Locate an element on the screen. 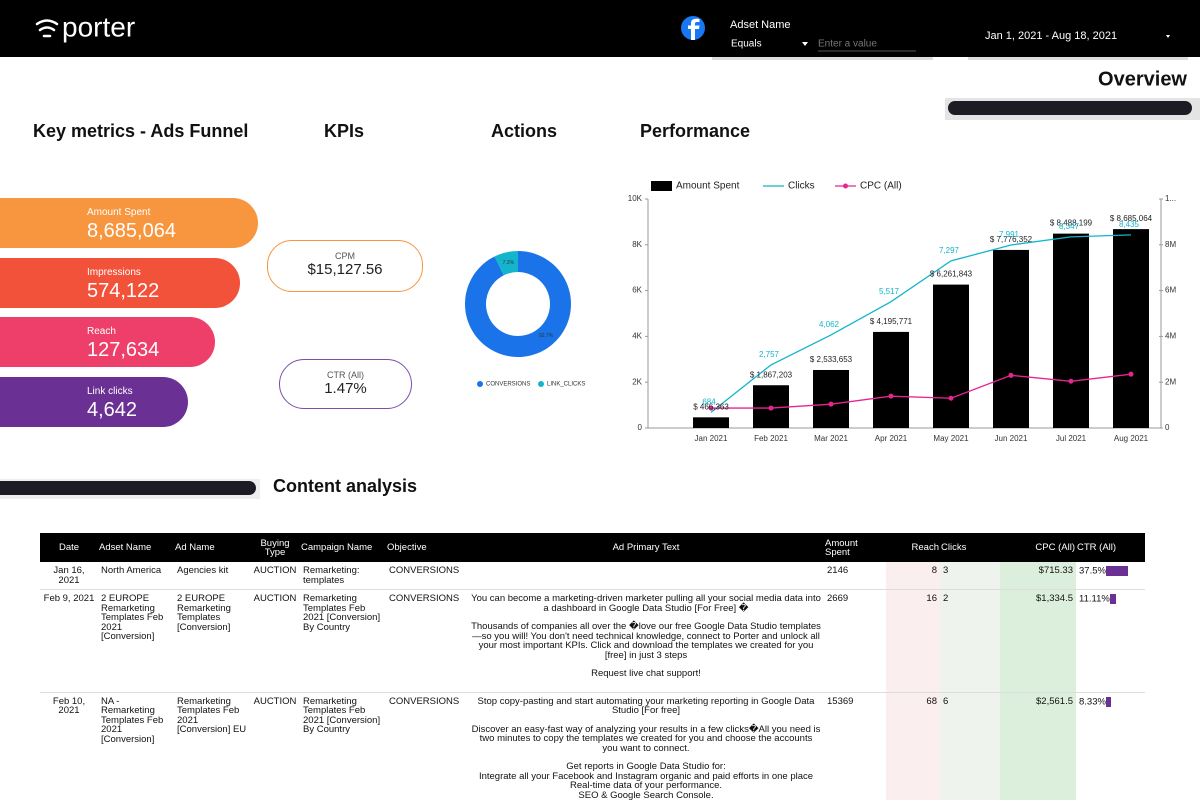 The height and width of the screenshot is (800, 1200). filter-input: Enter a value is located at coordinates (847, 44).